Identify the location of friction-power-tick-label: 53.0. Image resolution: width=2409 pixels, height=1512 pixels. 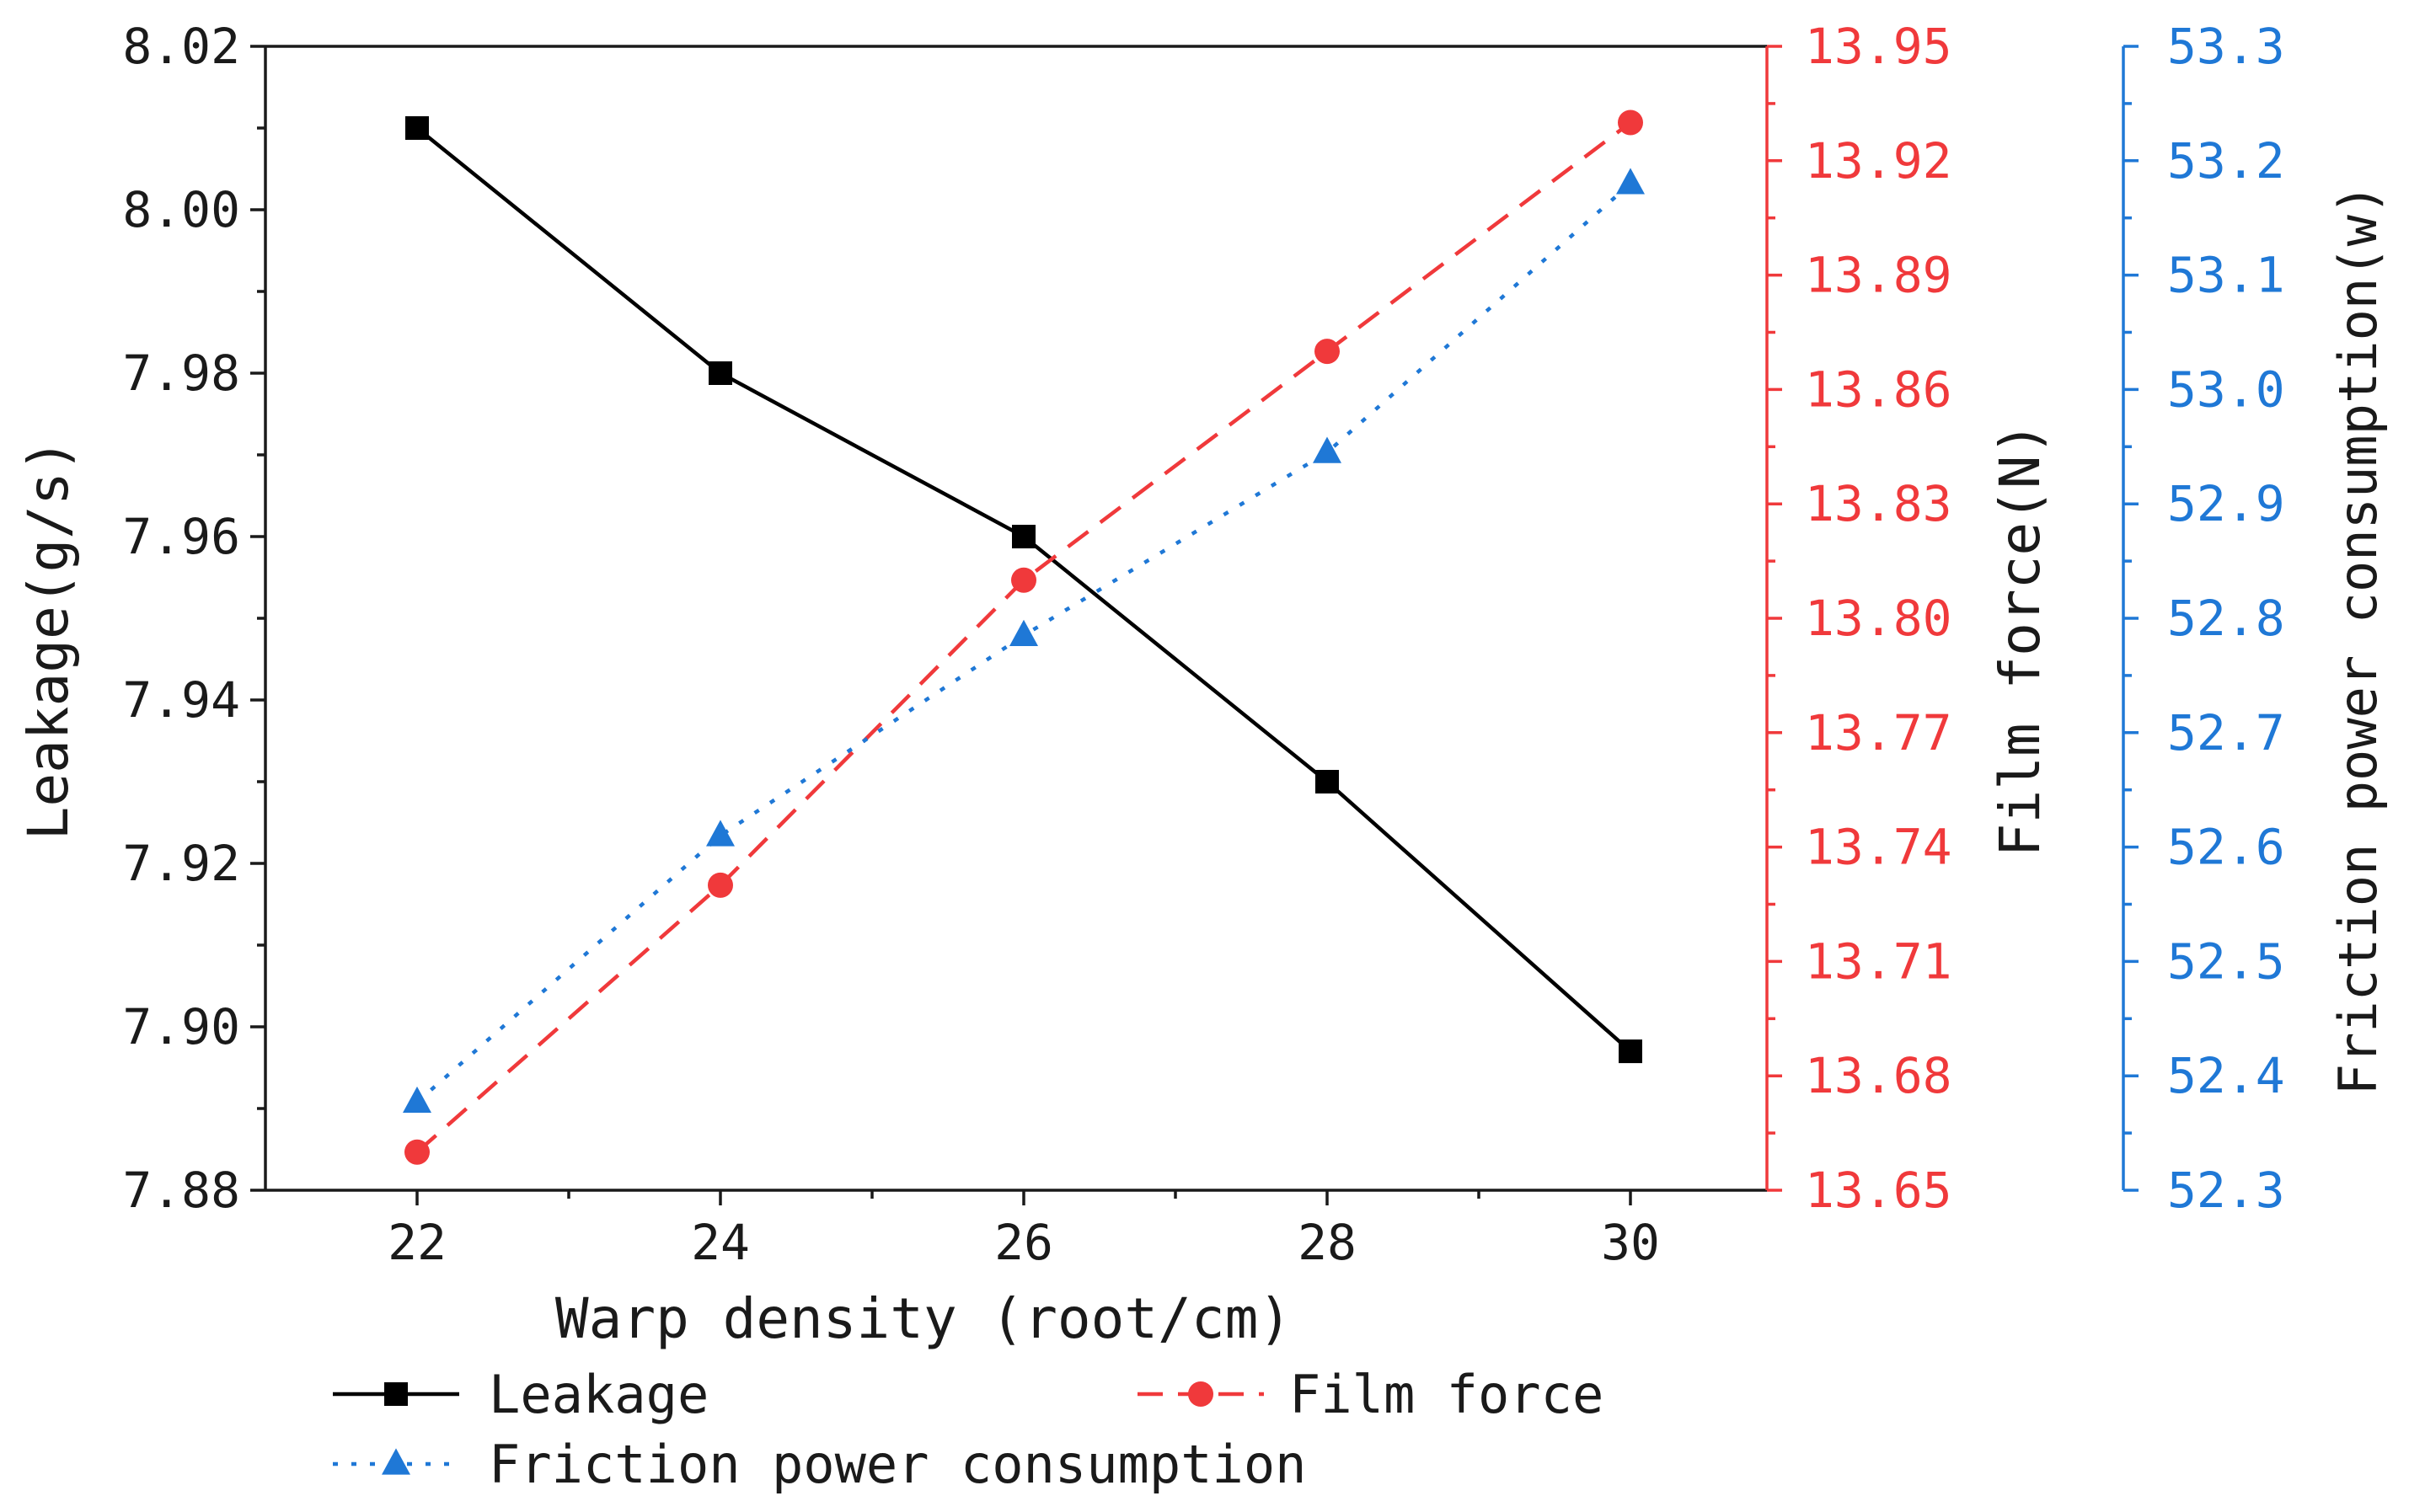
(2226, 389).